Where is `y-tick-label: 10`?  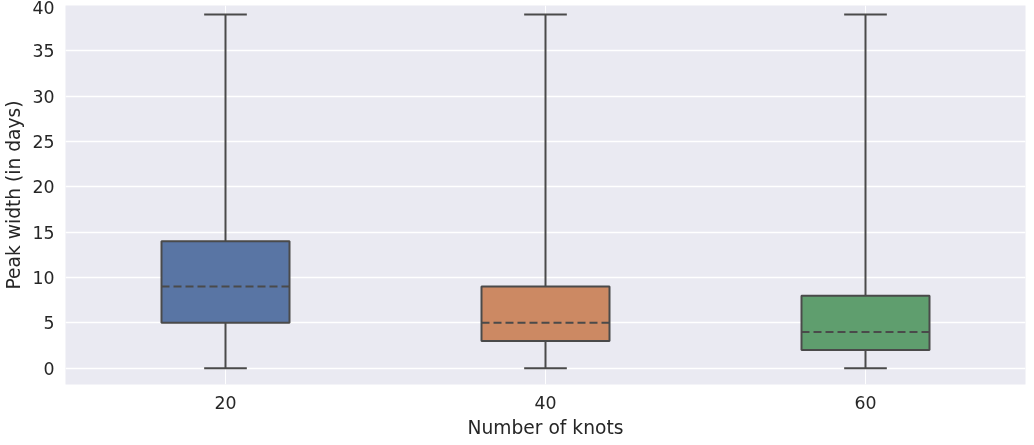
y-tick-label: 10 is located at coordinates (43, 278).